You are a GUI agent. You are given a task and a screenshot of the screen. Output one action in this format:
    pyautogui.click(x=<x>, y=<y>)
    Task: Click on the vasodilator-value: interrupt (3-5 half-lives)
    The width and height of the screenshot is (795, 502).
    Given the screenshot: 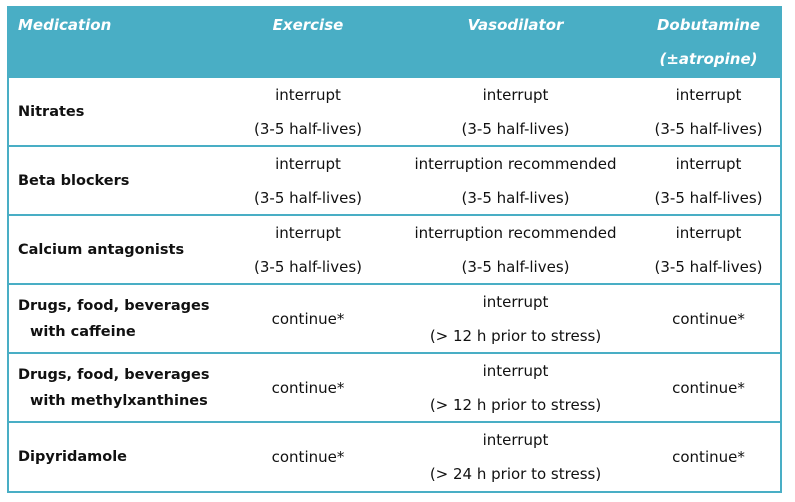 What is the action you would take?
    pyautogui.click(x=515, y=112)
    